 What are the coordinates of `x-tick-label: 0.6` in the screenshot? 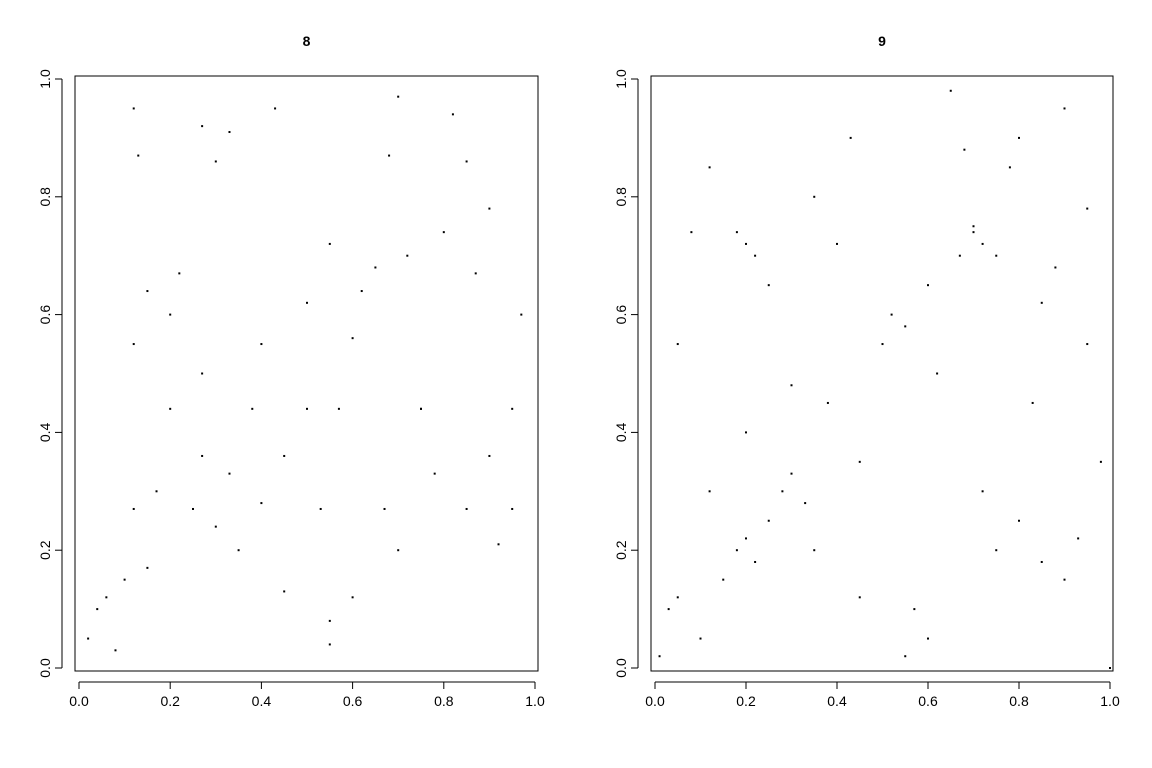 It's located at (928, 701).